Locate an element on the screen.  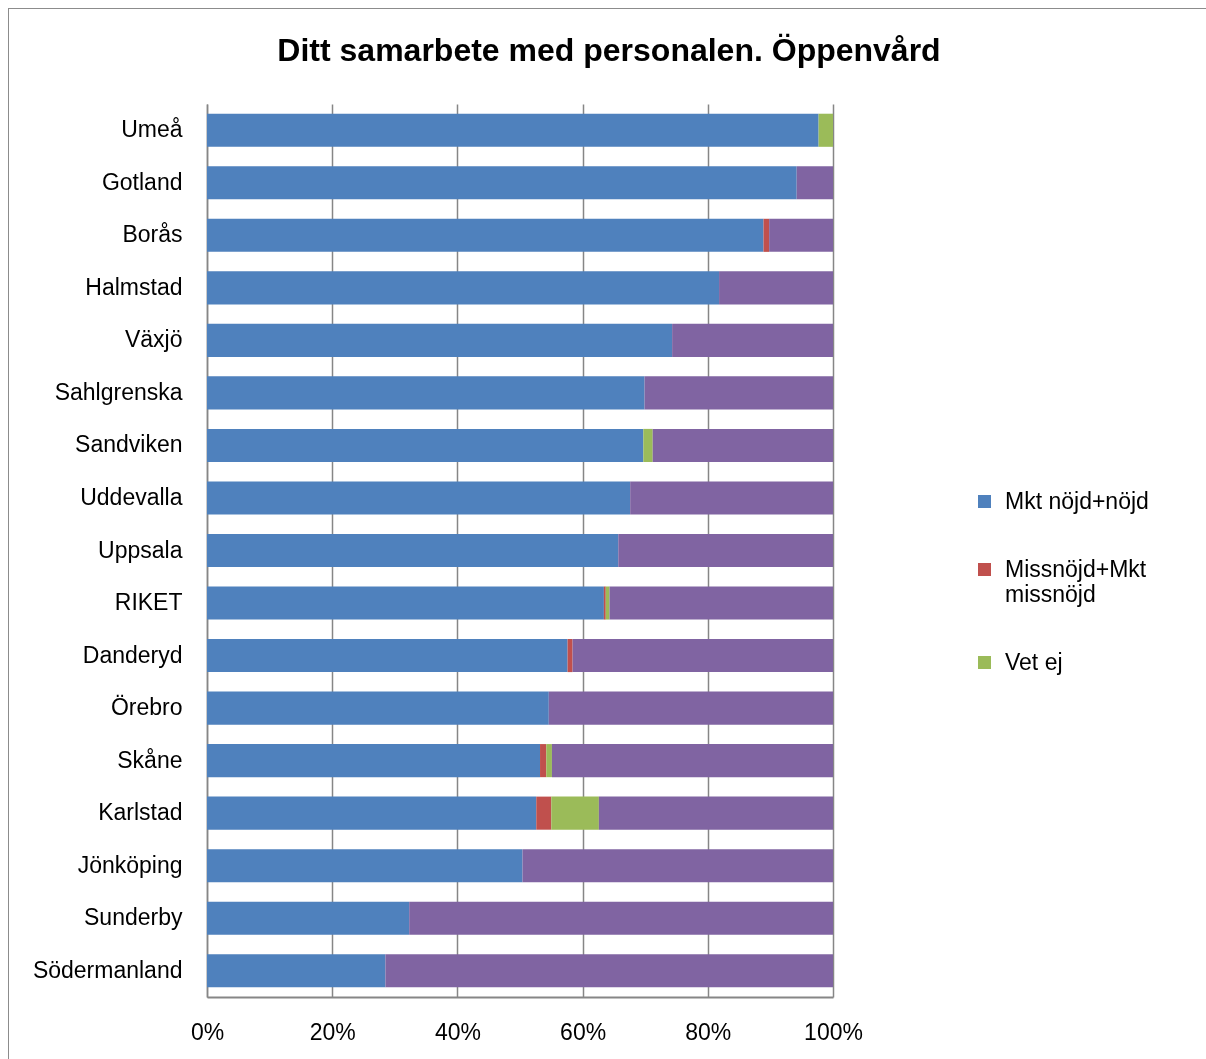
chart-title: Ditt samarbete med personalen. Öppenvård is located at coordinates (609, 50).